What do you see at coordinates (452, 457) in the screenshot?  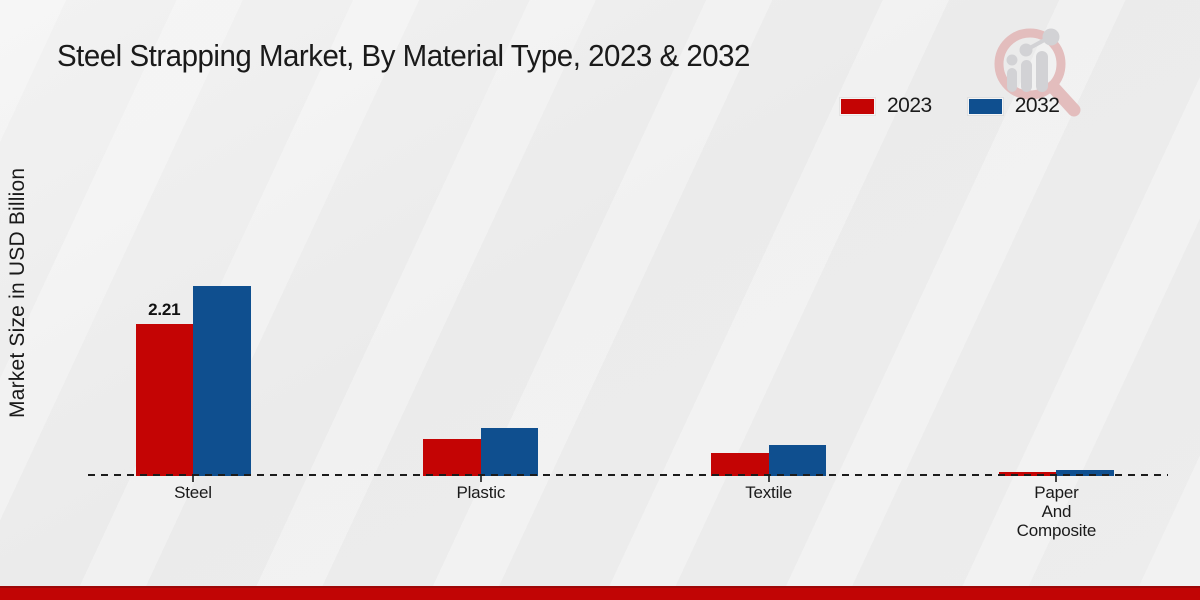 I see `bar-plastic-2023` at bounding box center [452, 457].